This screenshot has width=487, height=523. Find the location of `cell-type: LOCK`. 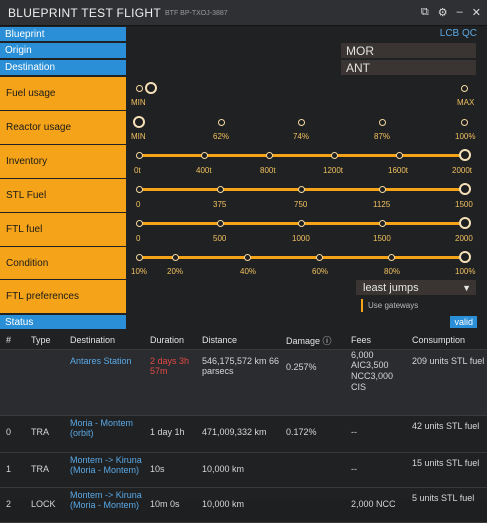

cell-type: LOCK is located at coordinates (44, 505).